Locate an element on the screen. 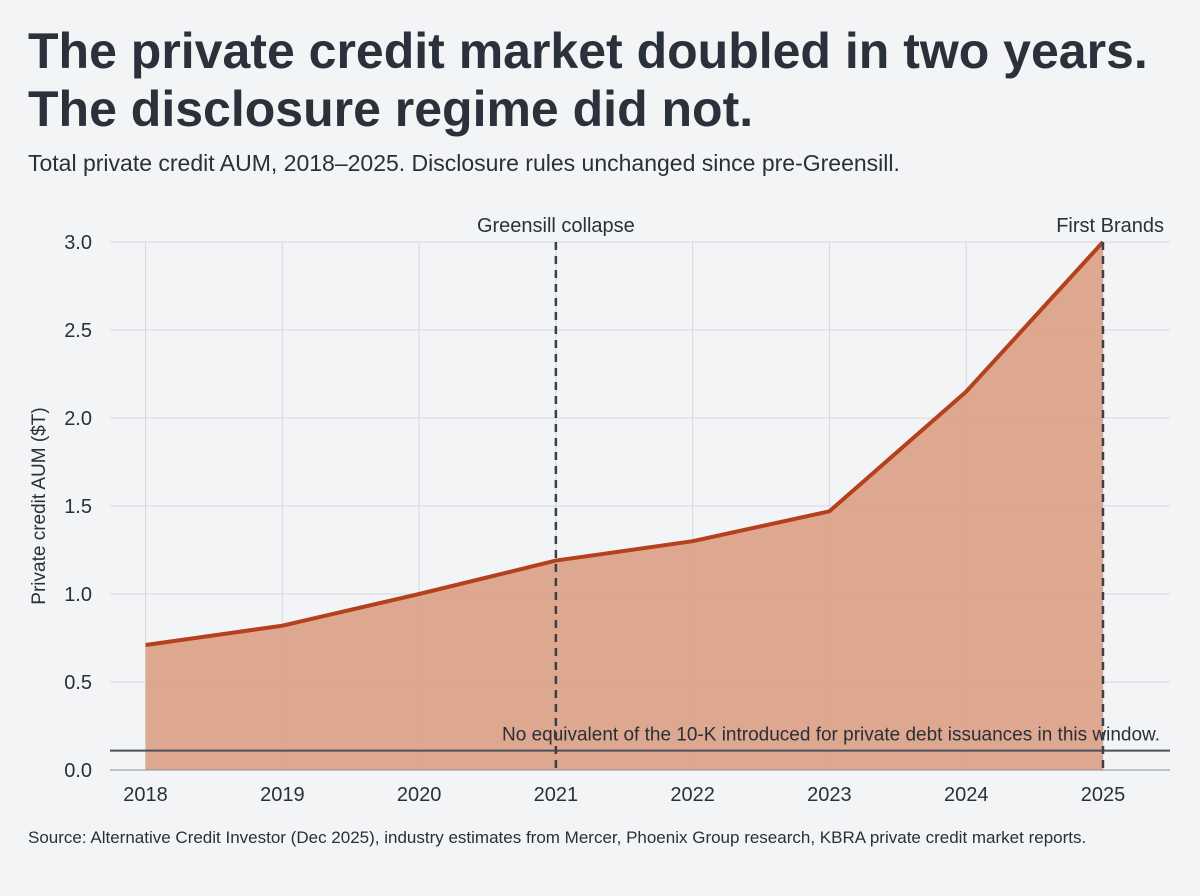  x-tick-label: 2022 is located at coordinates (692, 795).